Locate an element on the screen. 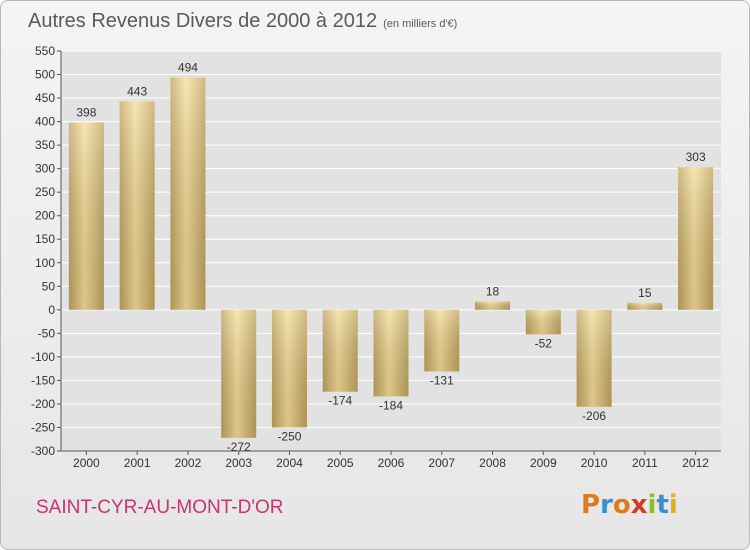 The height and width of the screenshot is (550, 750). y-tick-label: 550 is located at coordinates (45, 51).